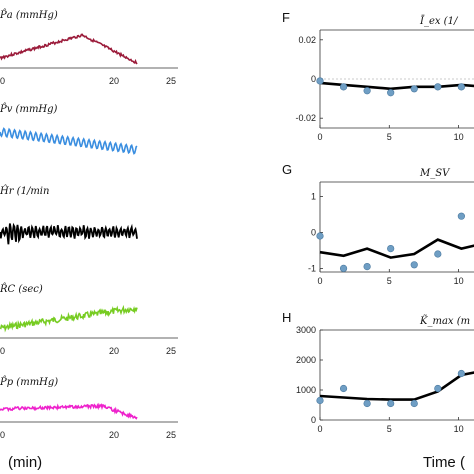 The width and height of the screenshot is (474, 474). I want to click on pa-tick-20: 20, so click(114, 81).